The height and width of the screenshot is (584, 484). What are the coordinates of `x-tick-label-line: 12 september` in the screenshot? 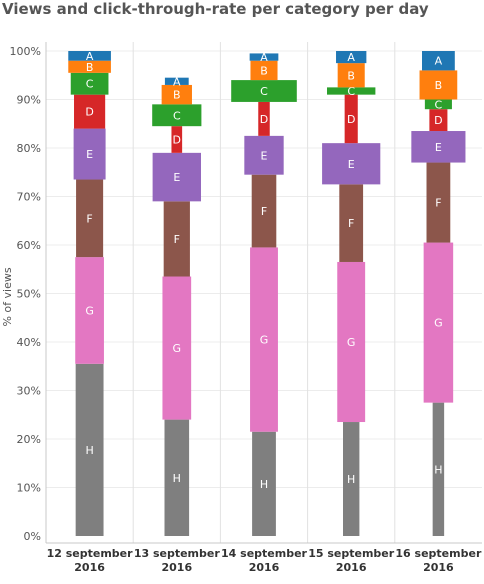 It's located at (90, 553).